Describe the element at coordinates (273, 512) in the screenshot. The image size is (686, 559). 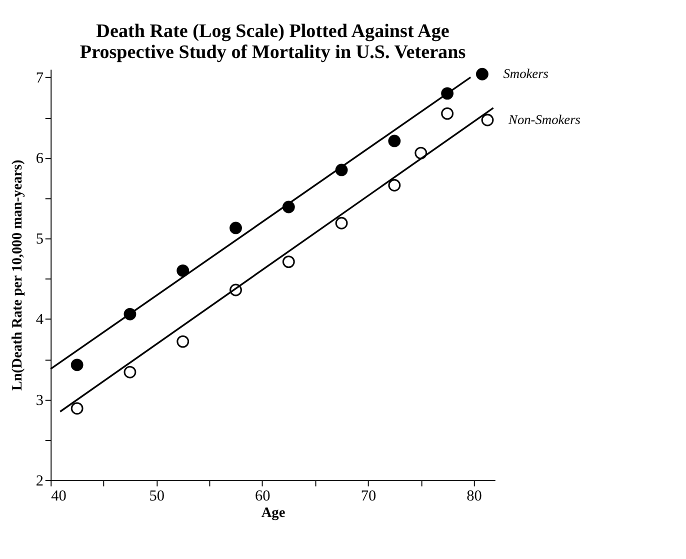
I see `x-axis-title: Age` at that location.